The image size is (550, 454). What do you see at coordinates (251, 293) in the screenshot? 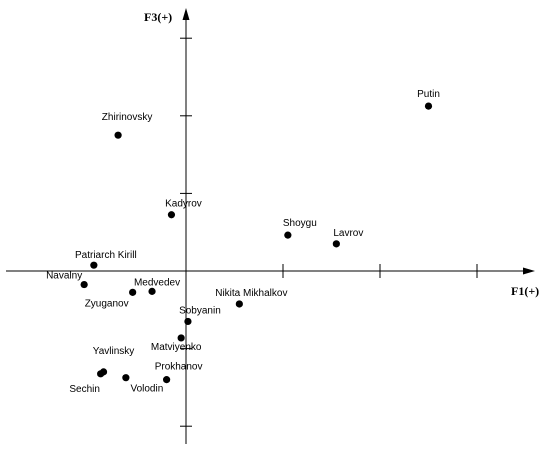
I see `point-label: Nikita Mikhalkov` at bounding box center [251, 293].